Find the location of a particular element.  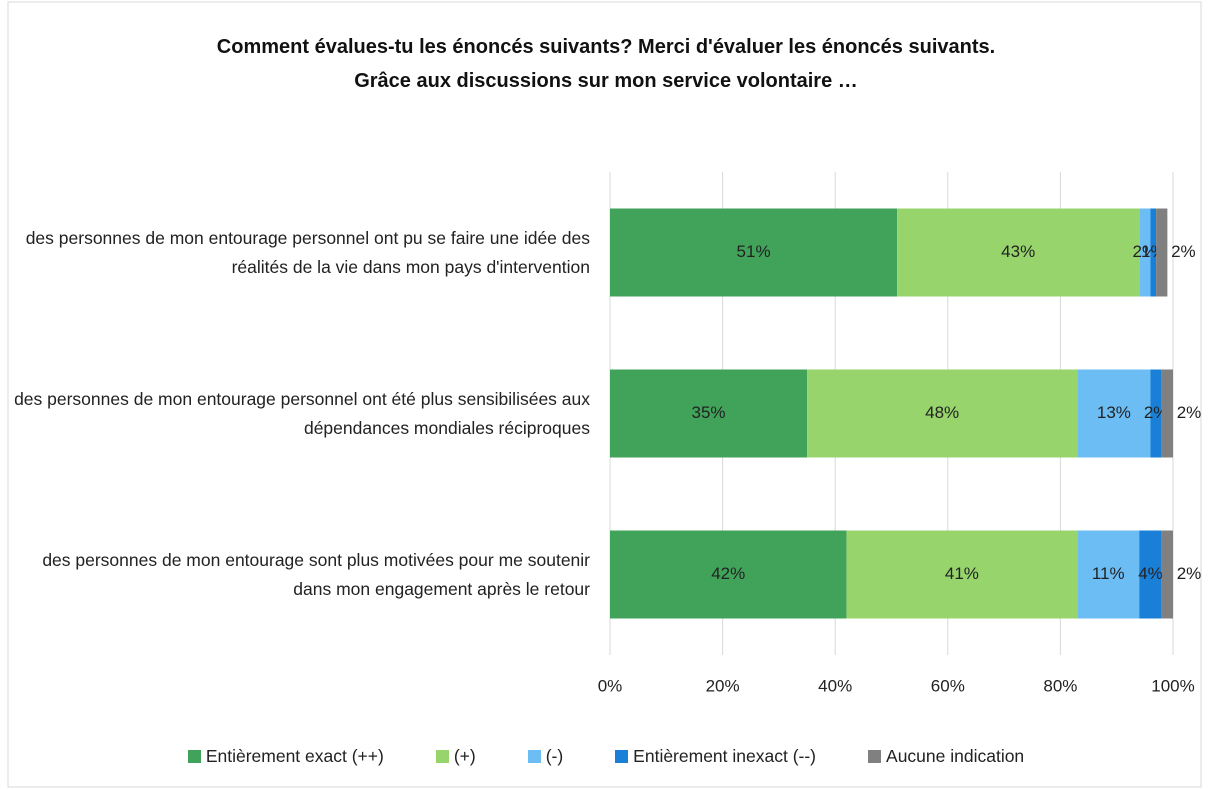

legend-item: Entièrement inexact (--) is located at coordinates (715, 756).